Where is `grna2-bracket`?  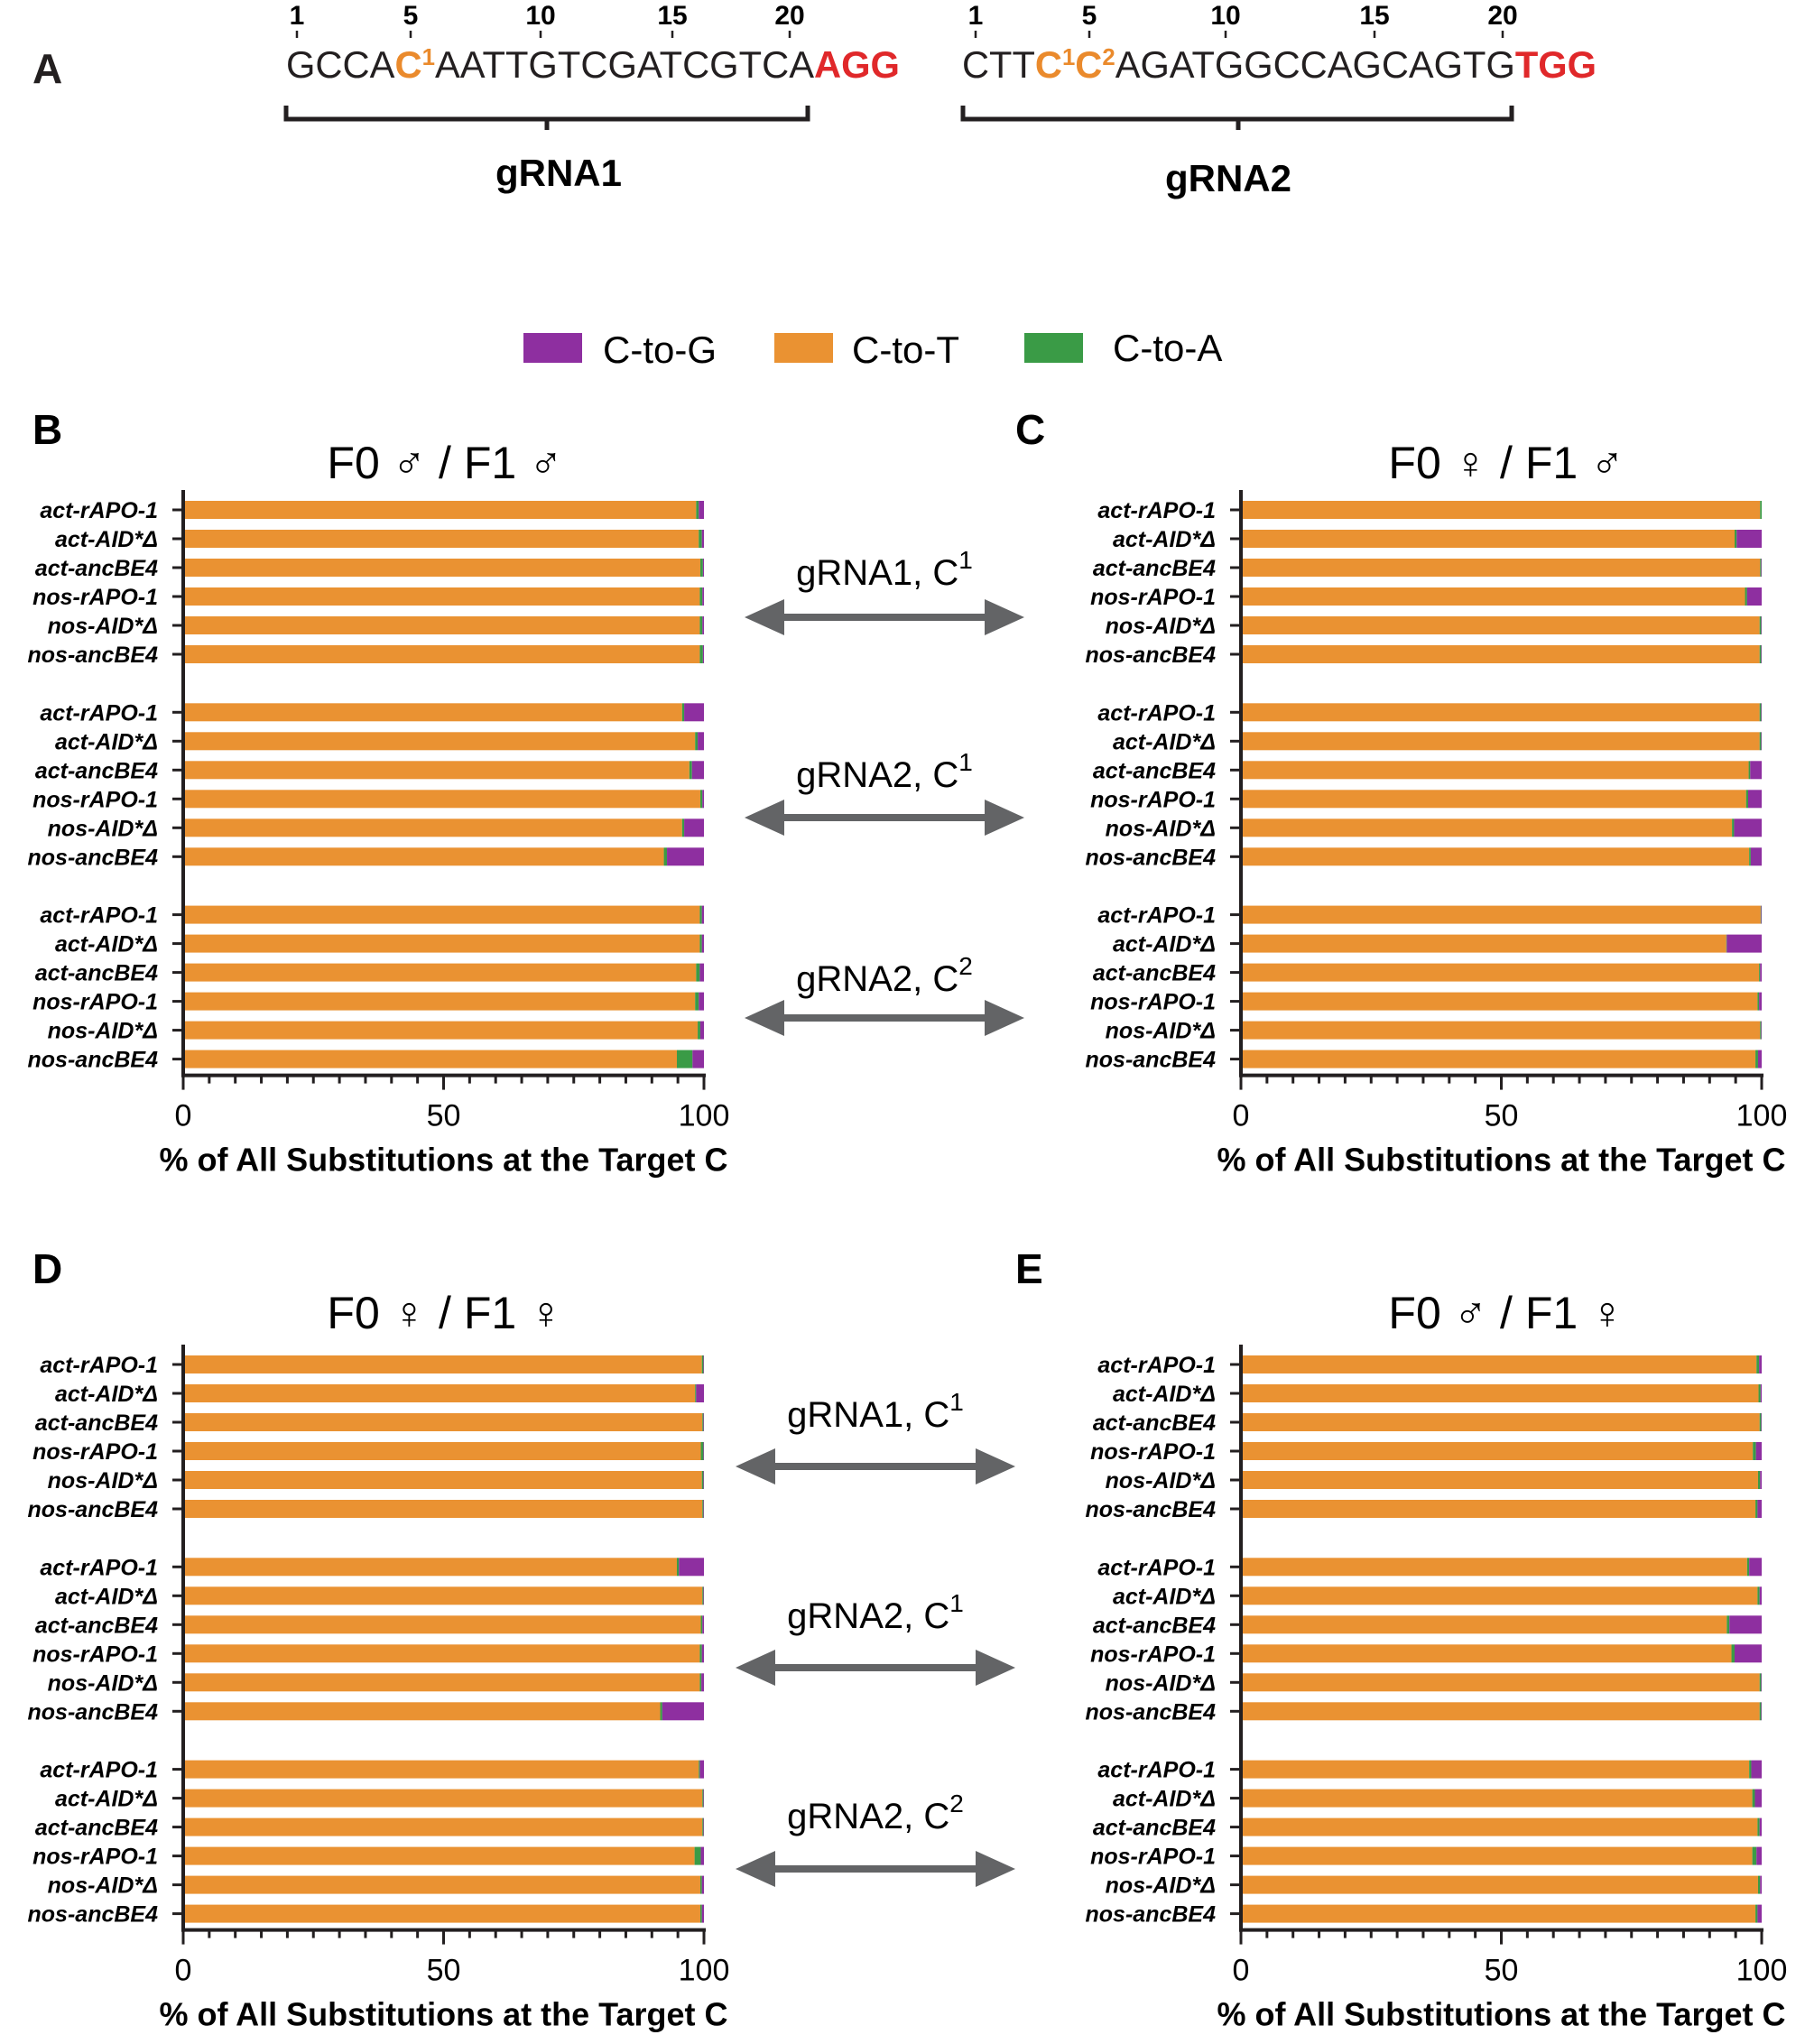
grna2-bracket is located at coordinates (1237, 118).